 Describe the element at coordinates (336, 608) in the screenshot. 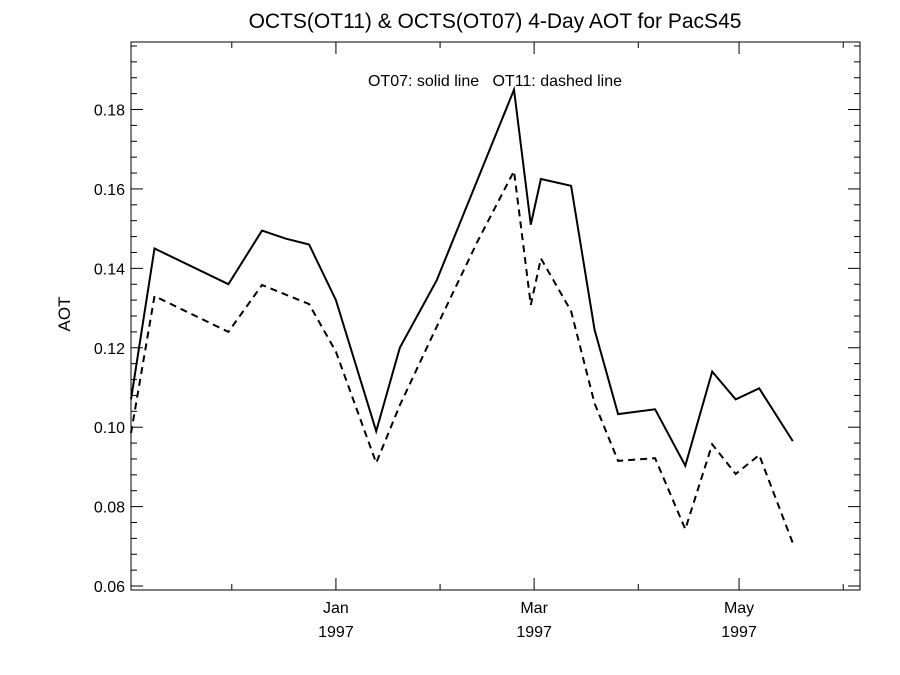

I see `x-tick-month: Jan` at that location.